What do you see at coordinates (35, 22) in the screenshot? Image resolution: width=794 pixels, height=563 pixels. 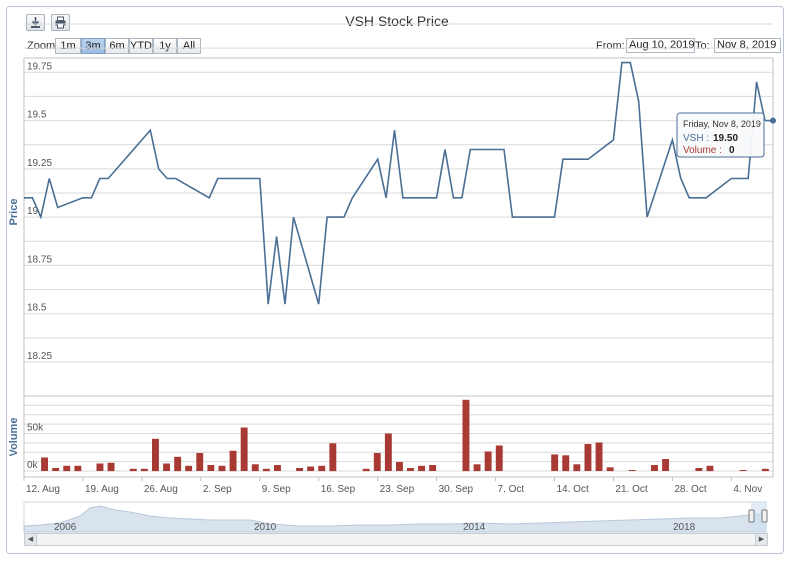 I see `download-button` at bounding box center [35, 22].